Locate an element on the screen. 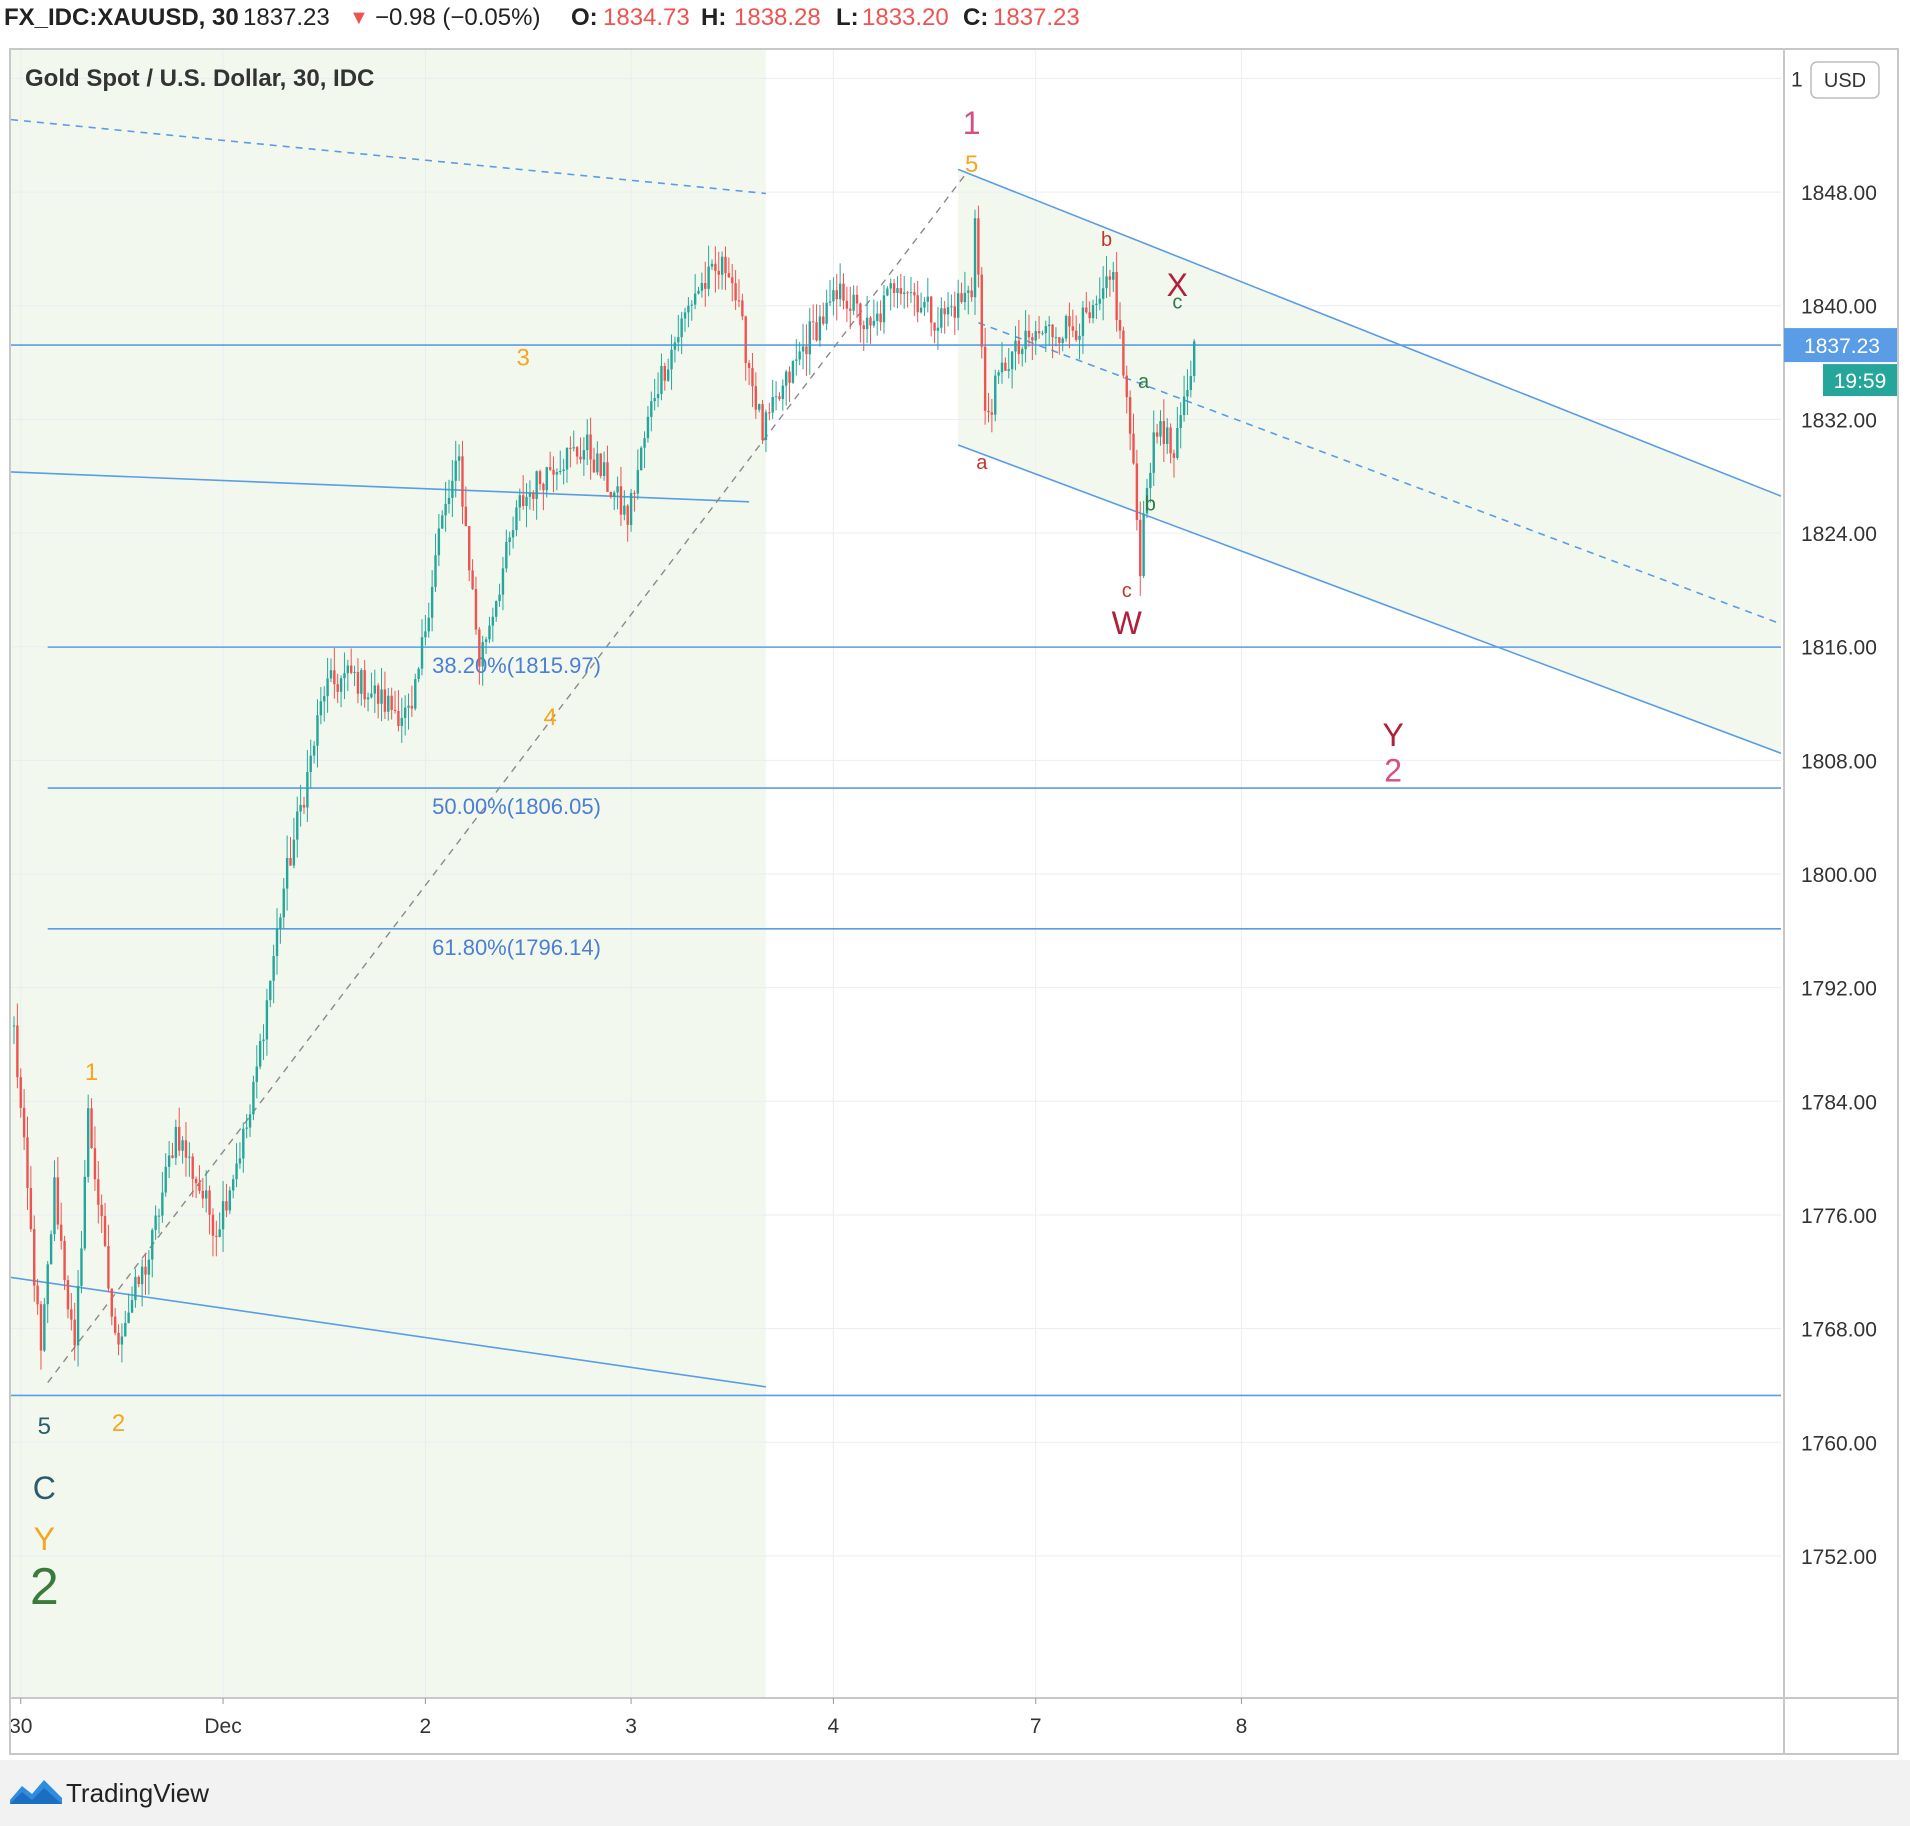 Image resolution: width=1910 pixels, height=1826 pixels. countdown-badge is located at coordinates (1860, 380).